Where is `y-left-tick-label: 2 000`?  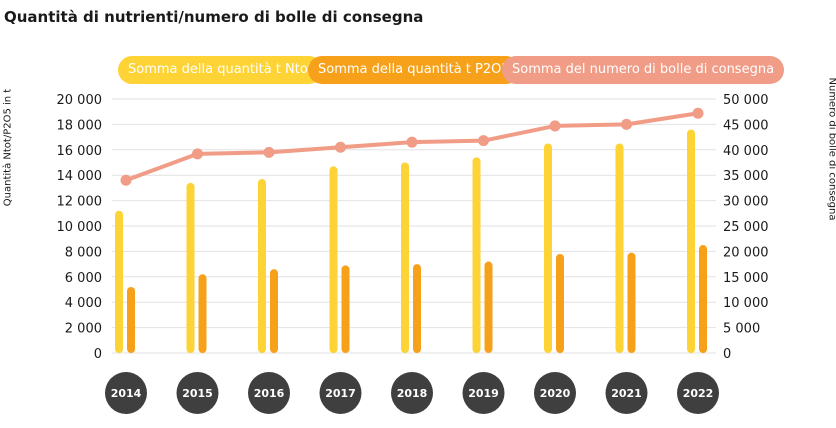
y-left-tick-label: 2 000 is located at coordinates (83, 329).